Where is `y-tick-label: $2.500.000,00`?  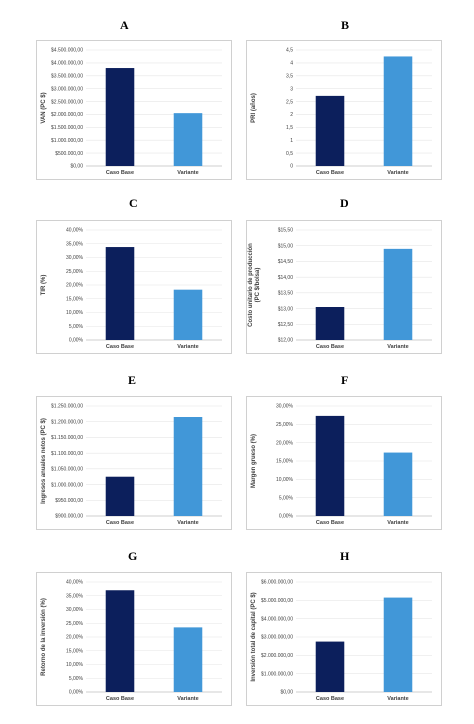
y-tick-label: $2.500.000,00 is located at coordinates (67, 102).